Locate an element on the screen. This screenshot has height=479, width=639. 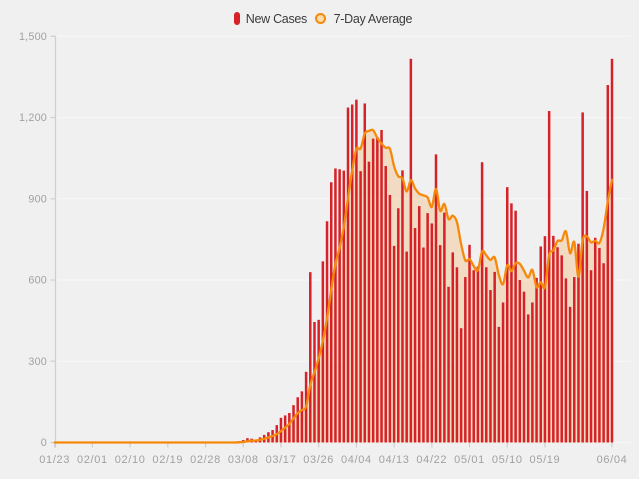
x-tick-label-05-19: 05/19 is located at coordinates (545, 460).